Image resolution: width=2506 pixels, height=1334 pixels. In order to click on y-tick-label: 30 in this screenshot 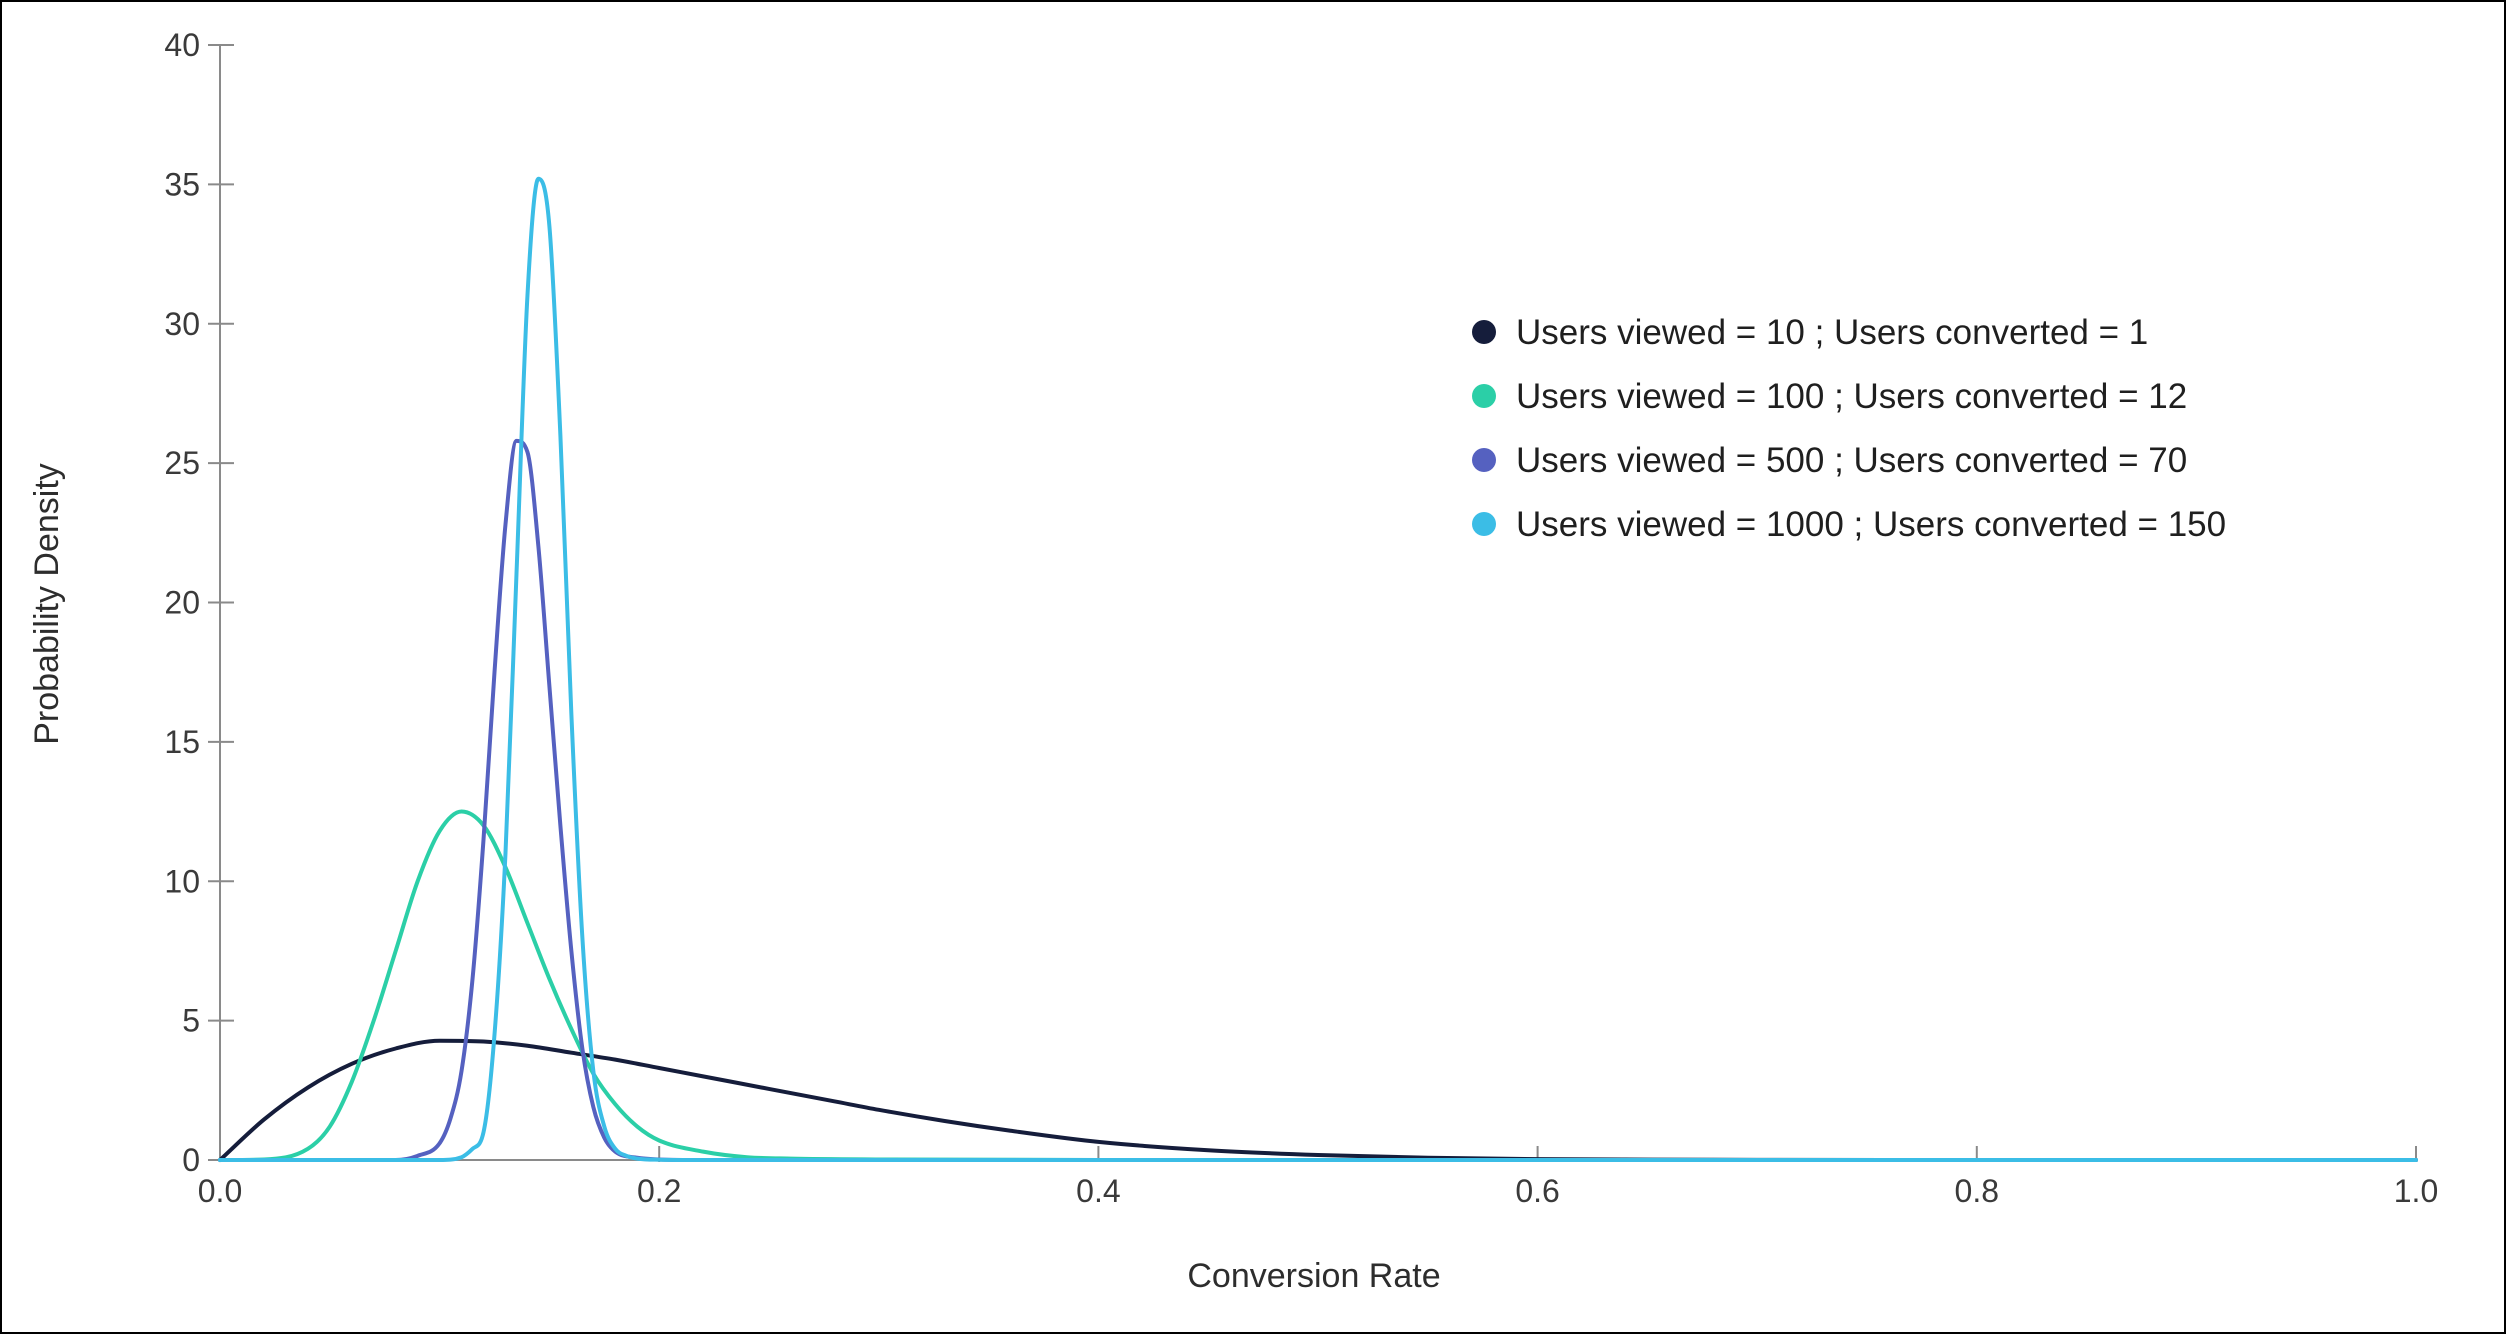, I will do `click(182, 324)`.